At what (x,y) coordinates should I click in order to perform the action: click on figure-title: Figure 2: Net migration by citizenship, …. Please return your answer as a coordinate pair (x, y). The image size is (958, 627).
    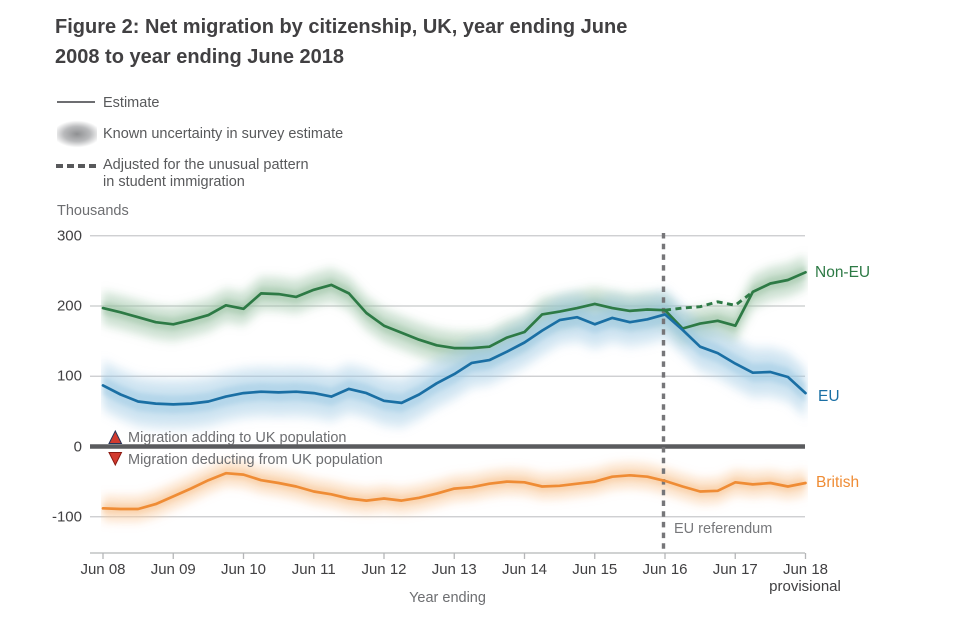
    Looking at the image, I should click on (375, 42).